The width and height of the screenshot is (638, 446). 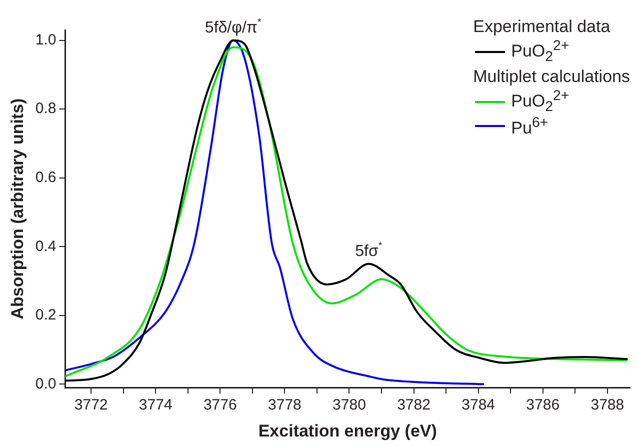 What do you see at coordinates (285, 405) in the screenshot?
I see `x-tick-label: 3778` at bounding box center [285, 405].